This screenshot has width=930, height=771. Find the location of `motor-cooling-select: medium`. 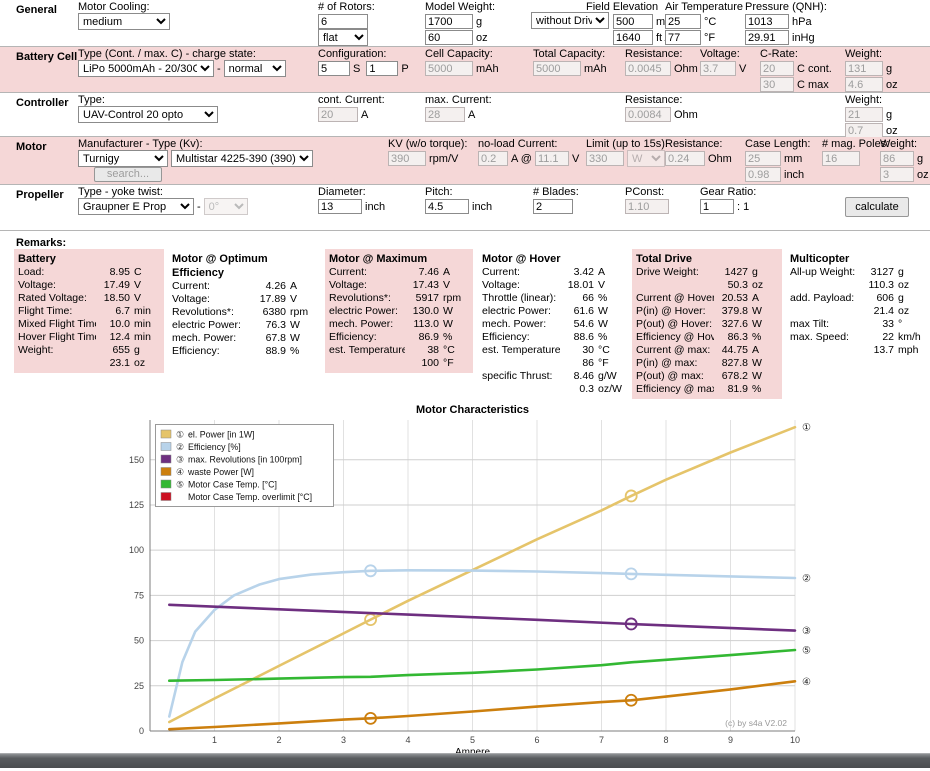

motor-cooling-select: medium is located at coordinates (124, 21).